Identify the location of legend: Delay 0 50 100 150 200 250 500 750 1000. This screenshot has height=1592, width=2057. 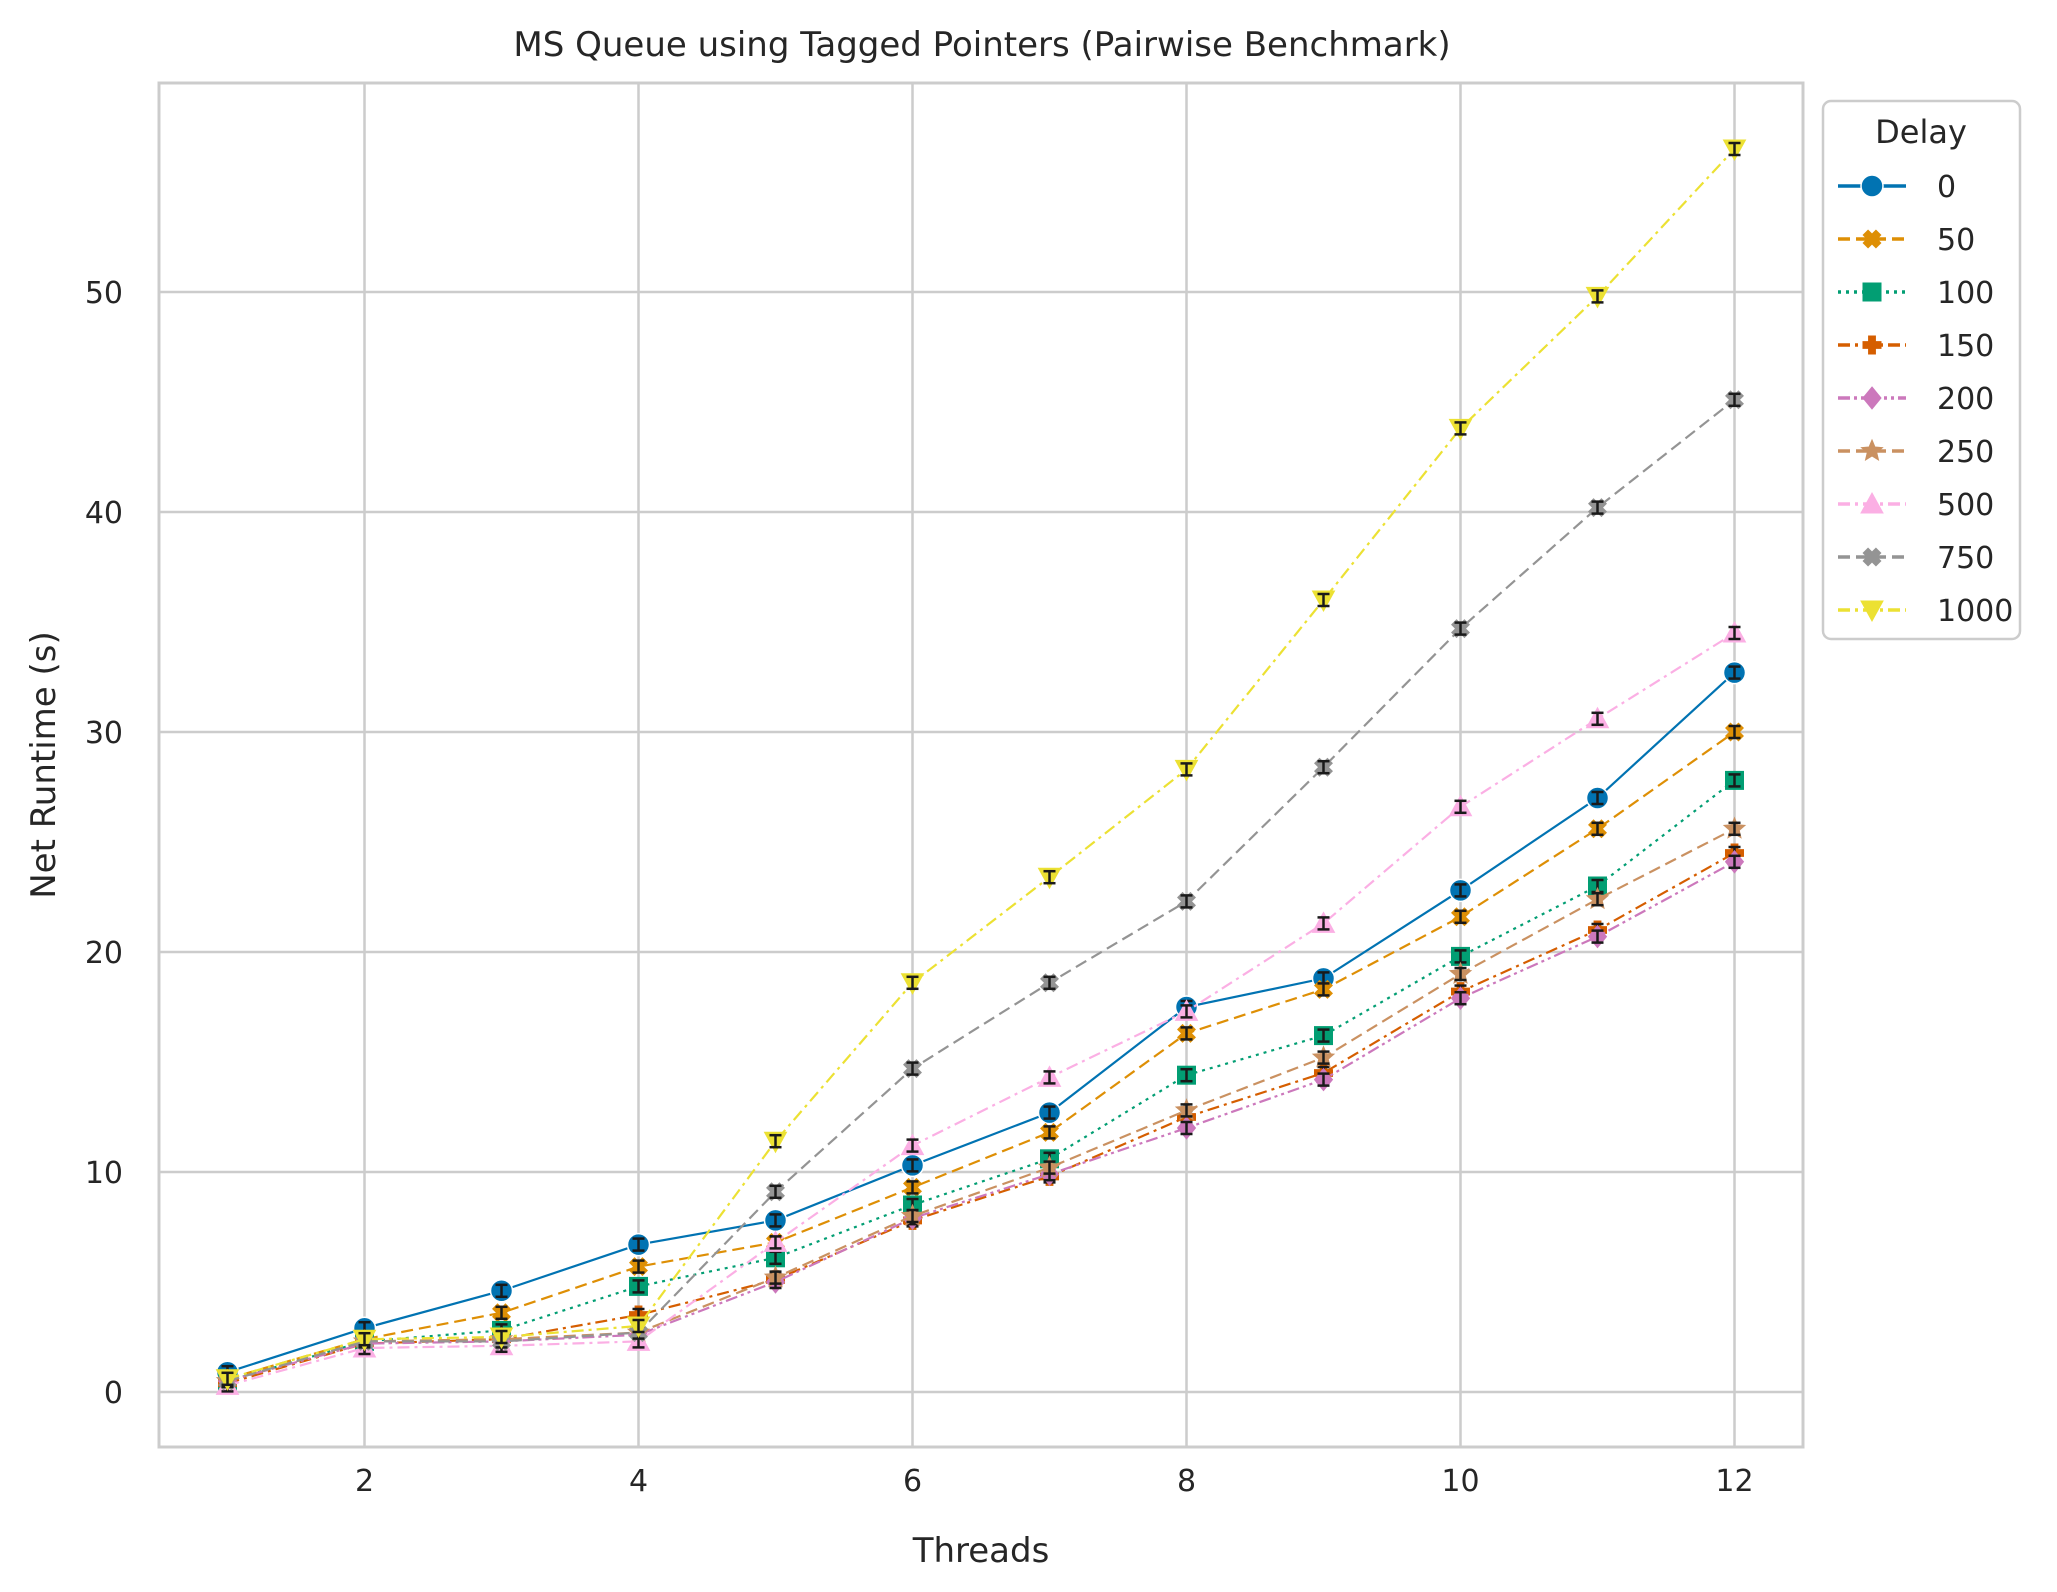
(1921, 370).